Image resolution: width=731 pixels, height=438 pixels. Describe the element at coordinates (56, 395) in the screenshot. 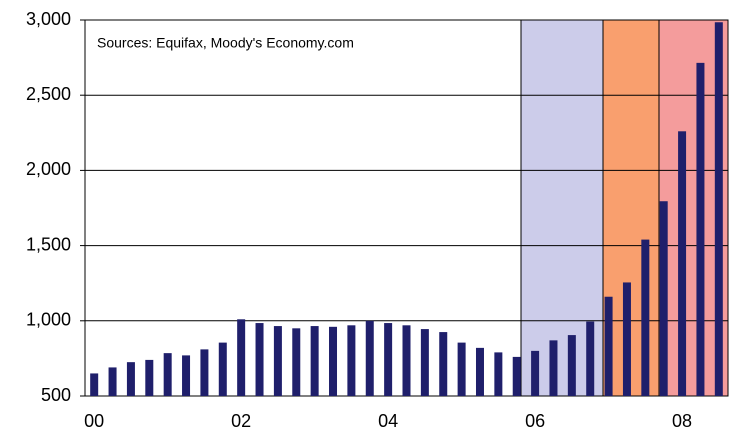

I see `y-tick-label: 500` at that location.